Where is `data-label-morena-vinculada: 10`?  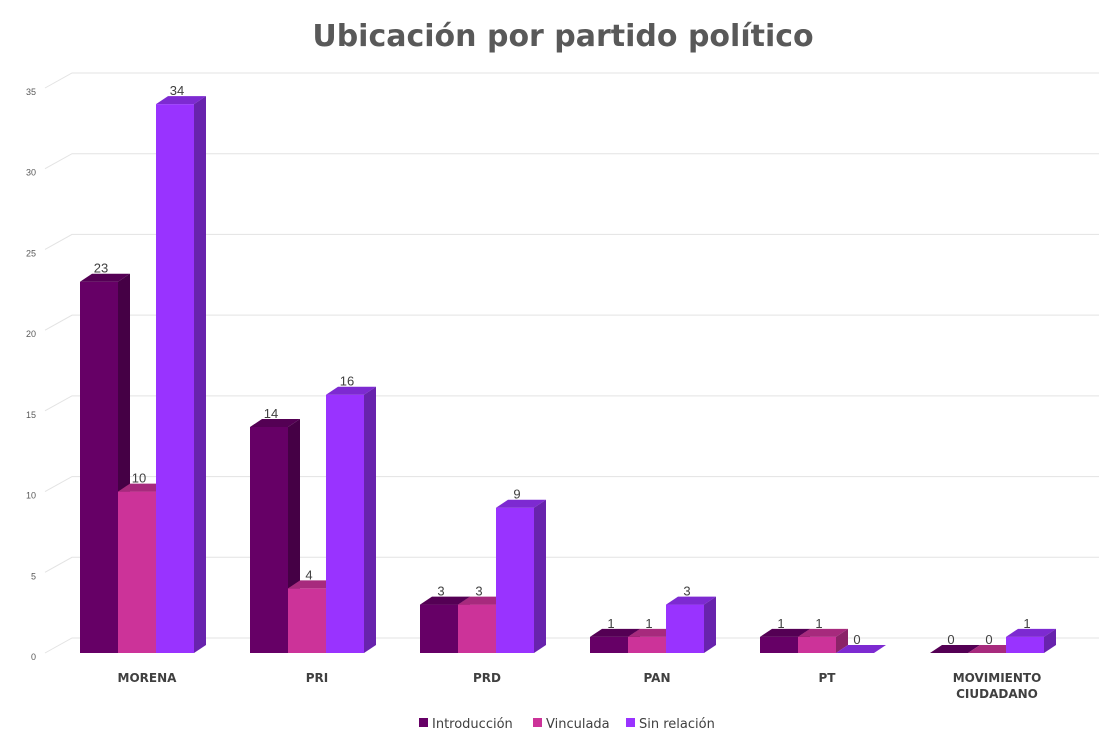
data-label-morena-vinculada: 10 is located at coordinates (139, 478).